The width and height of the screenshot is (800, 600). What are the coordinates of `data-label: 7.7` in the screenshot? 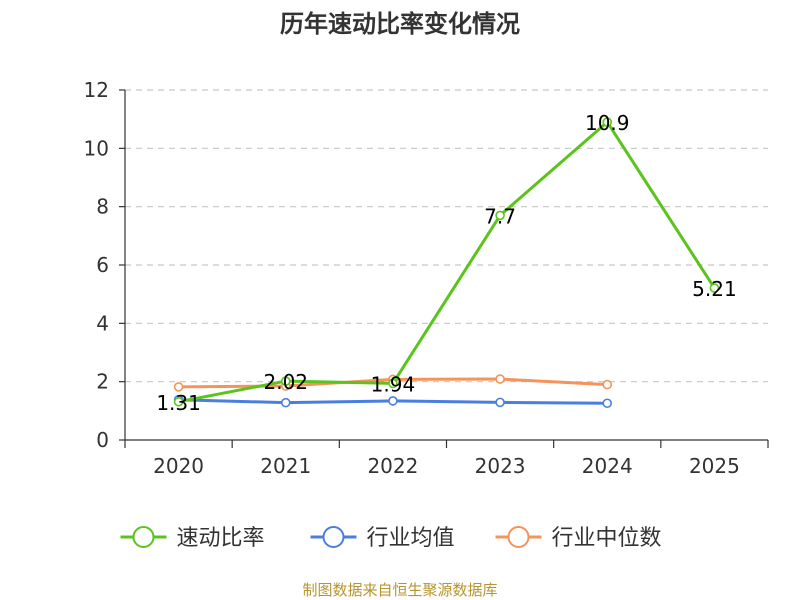 It's located at (500, 216).